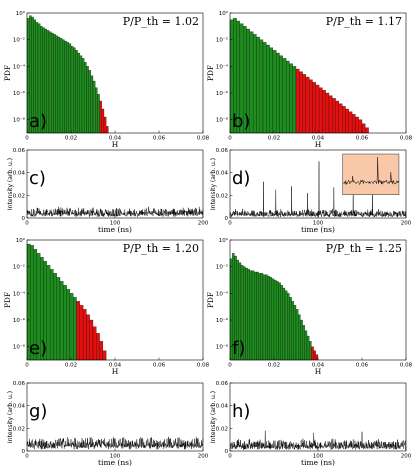 The width and height of the screenshot is (415, 473). I want to click on inset-frame, so click(371, 174).